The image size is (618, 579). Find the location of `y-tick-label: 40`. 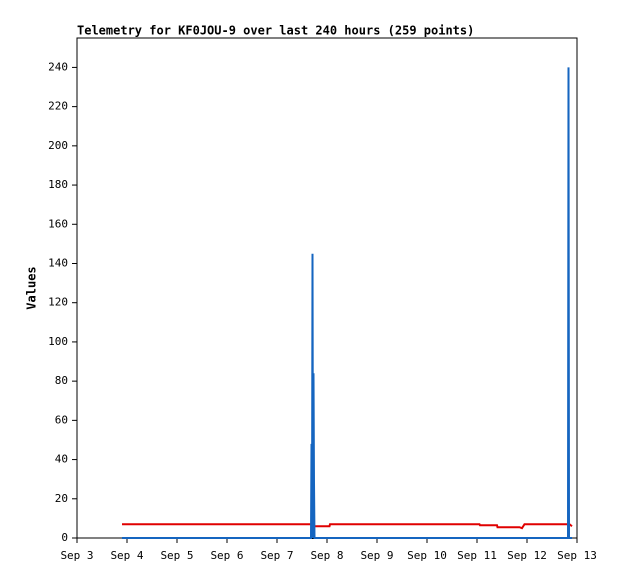

y-tick-label: 40 is located at coordinates (61, 459).